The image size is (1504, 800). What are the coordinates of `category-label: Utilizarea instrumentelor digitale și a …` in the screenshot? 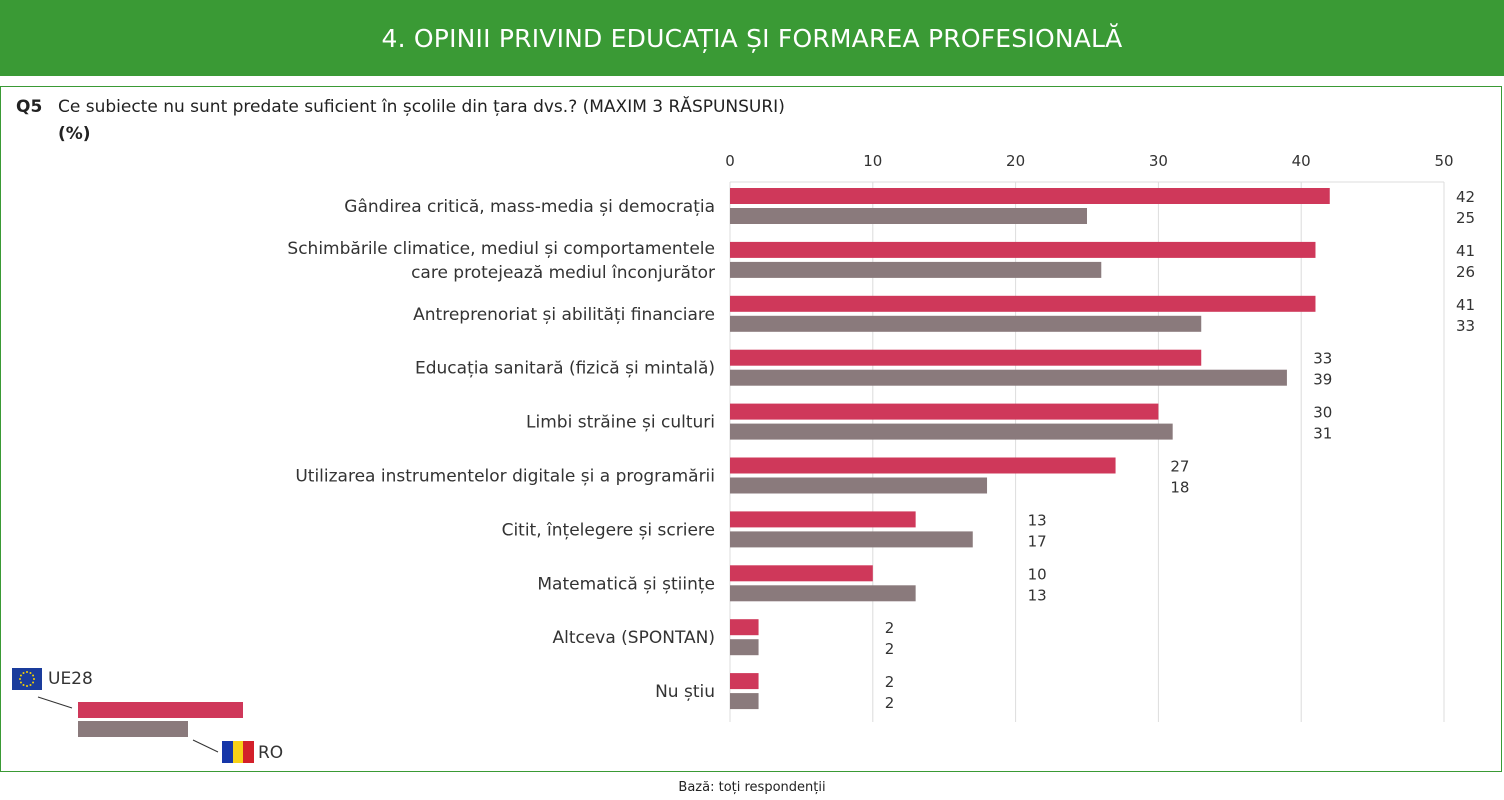 It's located at (505, 477).